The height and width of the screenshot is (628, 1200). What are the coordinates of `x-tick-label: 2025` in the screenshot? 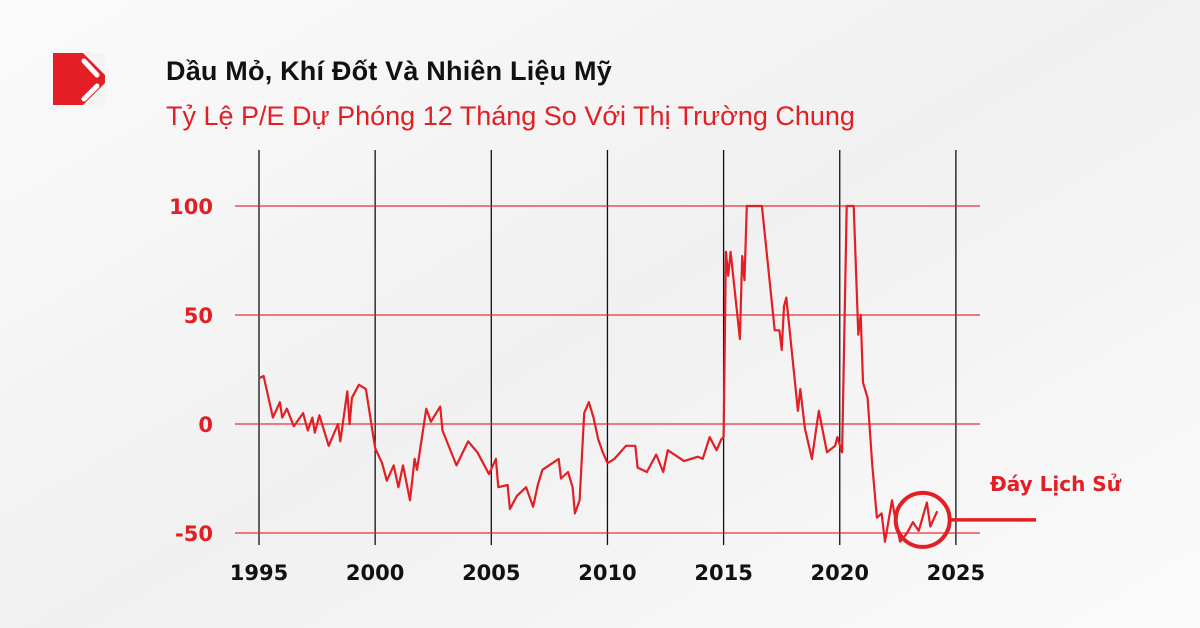 It's located at (956, 573).